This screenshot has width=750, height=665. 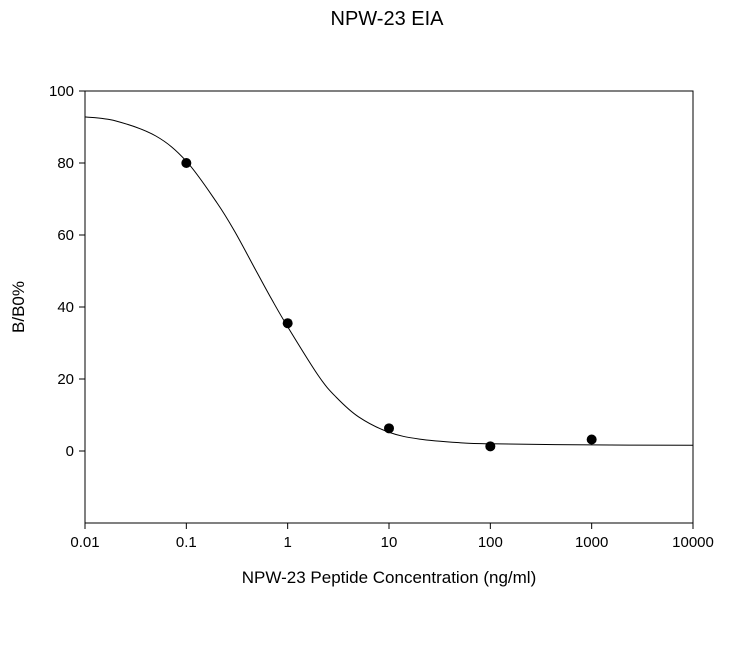 What do you see at coordinates (61, 91) in the screenshot?
I see `y-tick-label: 100` at bounding box center [61, 91].